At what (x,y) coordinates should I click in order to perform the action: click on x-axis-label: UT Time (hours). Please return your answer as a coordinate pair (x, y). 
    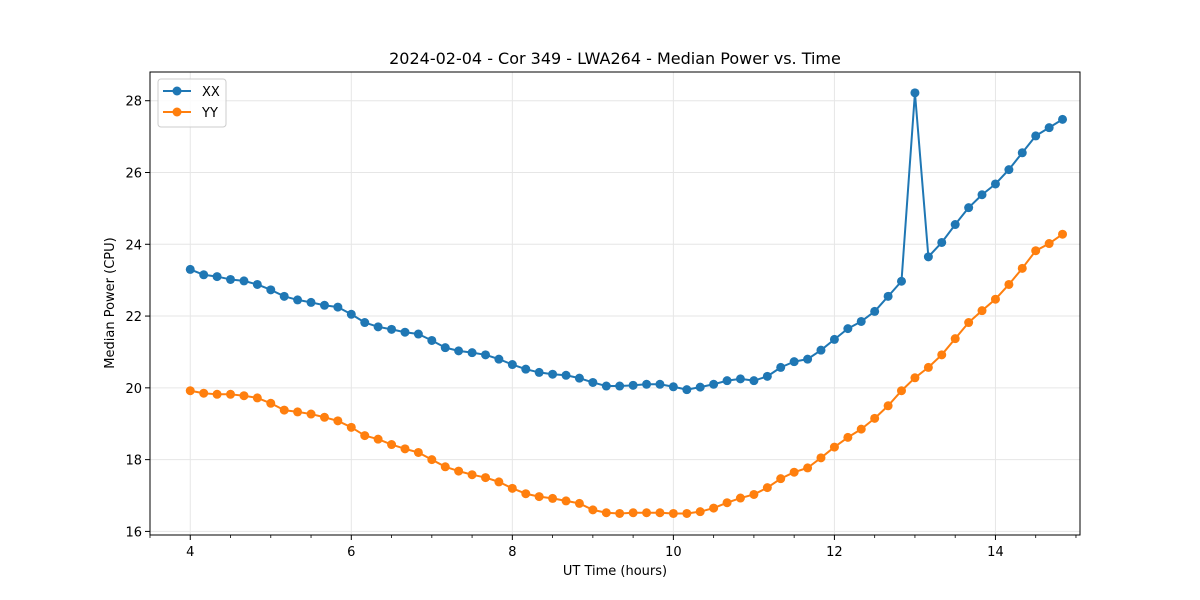
    Looking at the image, I should click on (615, 571).